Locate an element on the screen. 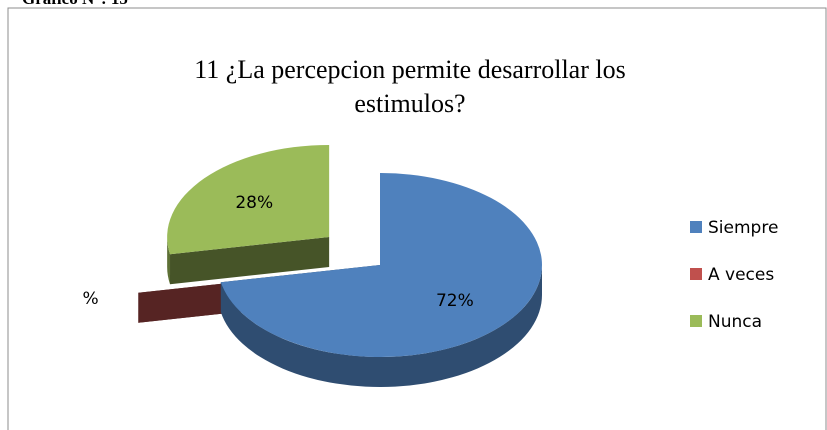  legend-label: A veces is located at coordinates (741, 275).